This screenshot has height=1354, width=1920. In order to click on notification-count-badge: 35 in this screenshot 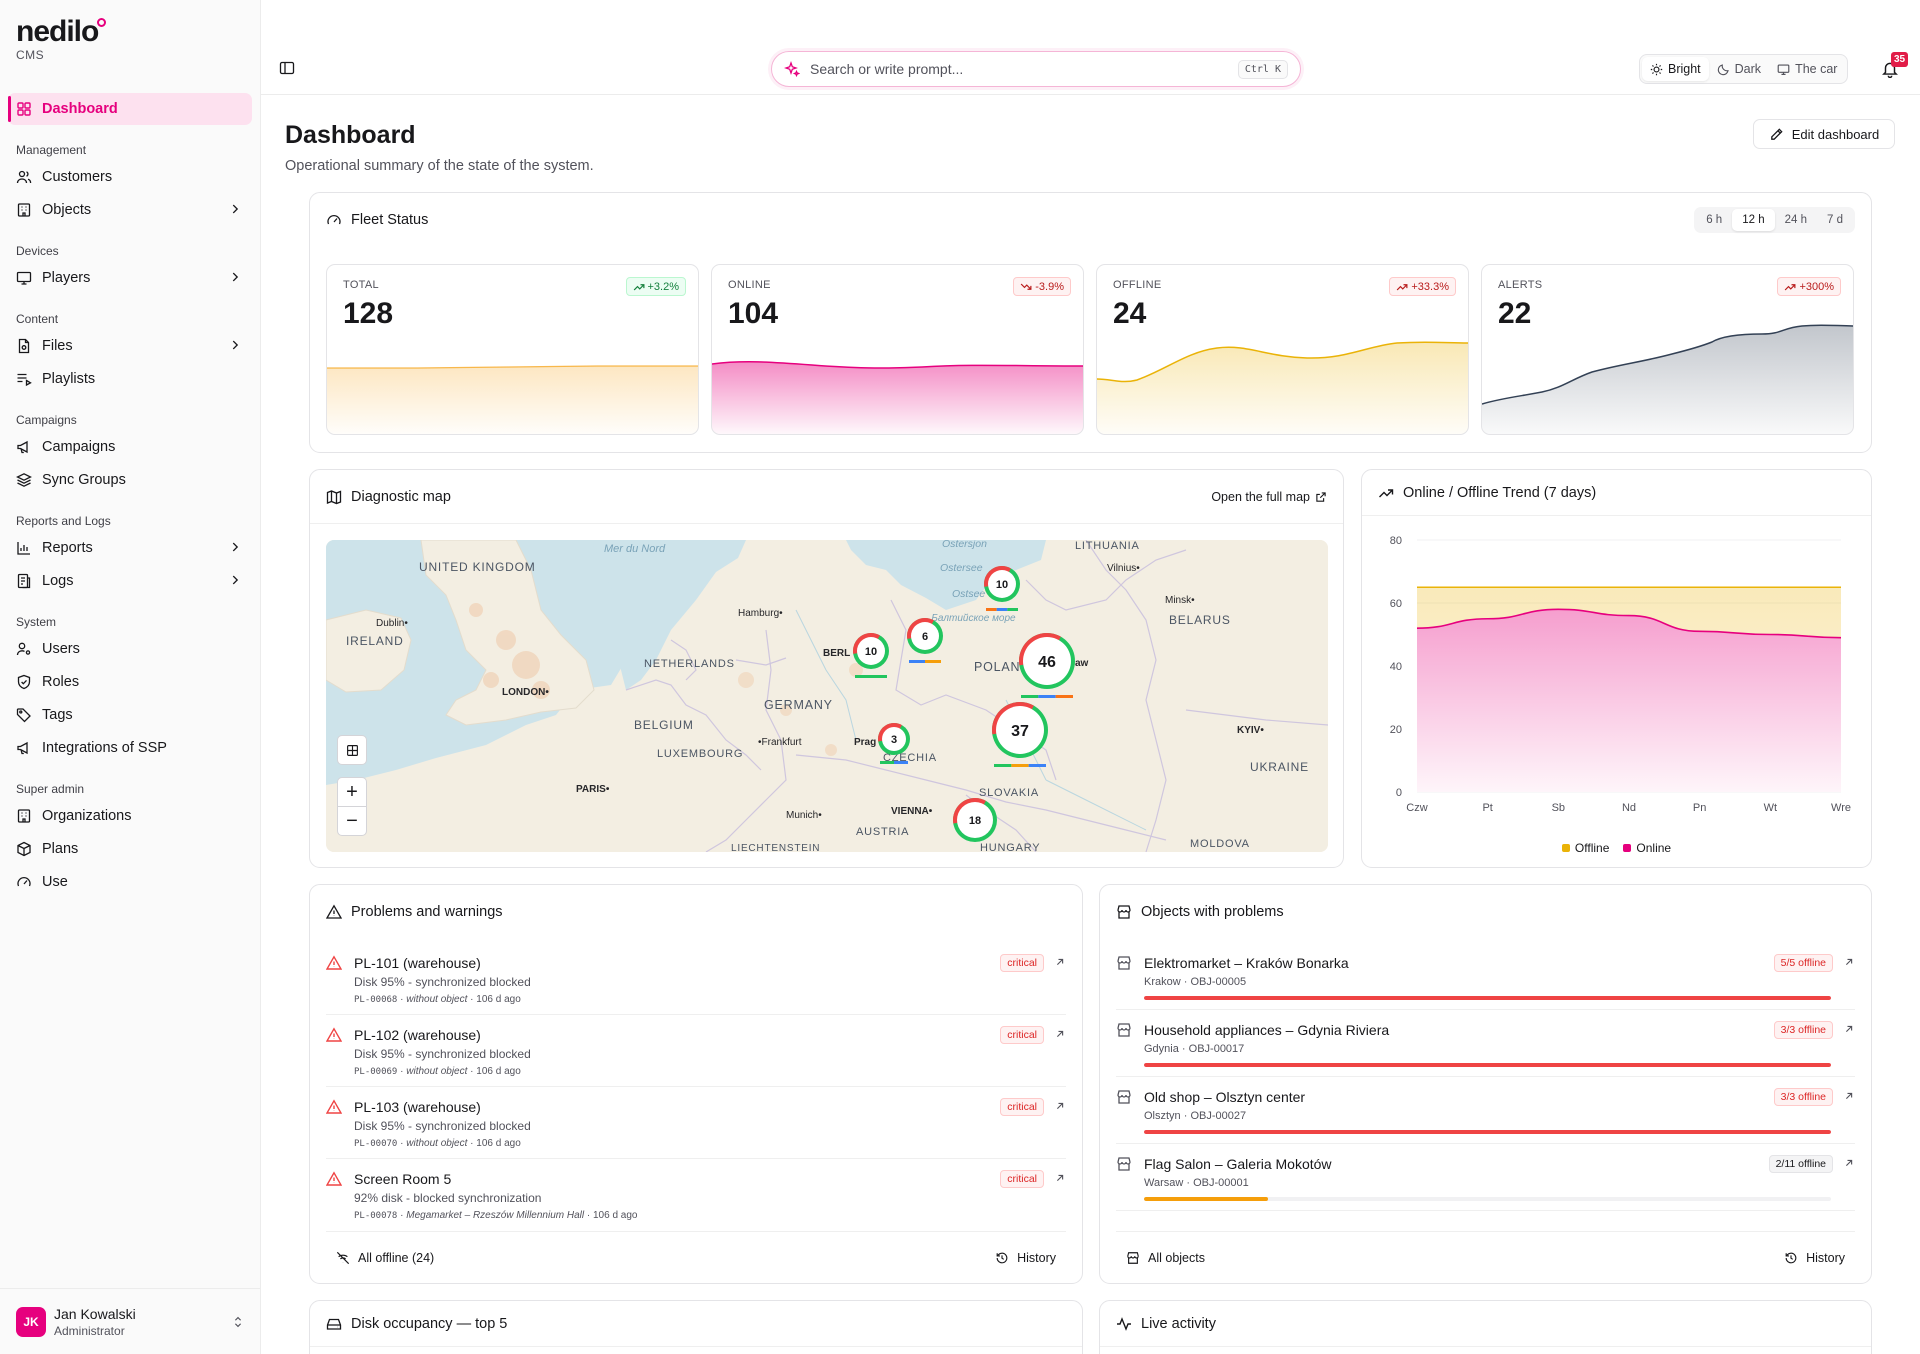, I will do `click(1899, 59)`.